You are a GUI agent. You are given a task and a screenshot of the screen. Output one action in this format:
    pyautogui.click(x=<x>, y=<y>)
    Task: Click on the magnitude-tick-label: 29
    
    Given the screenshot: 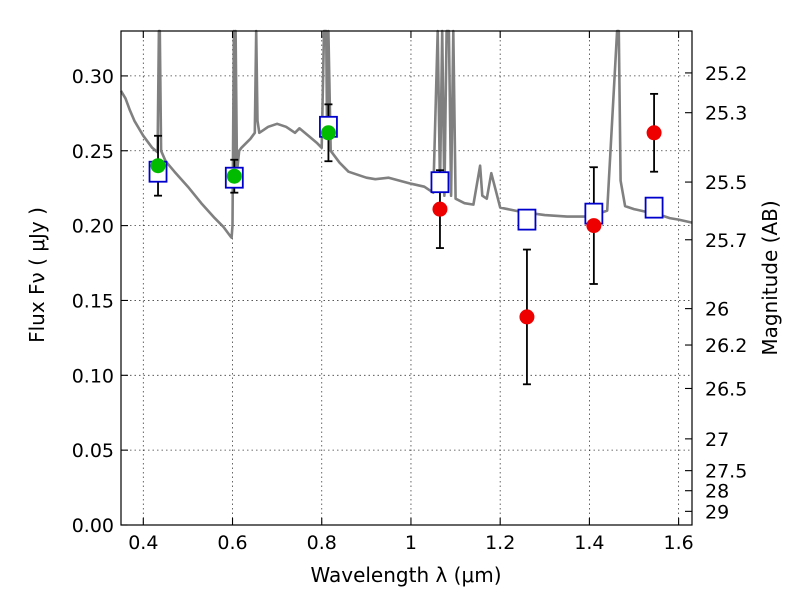 What is the action you would take?
    pyautogui.click(x=717, y=512)
    